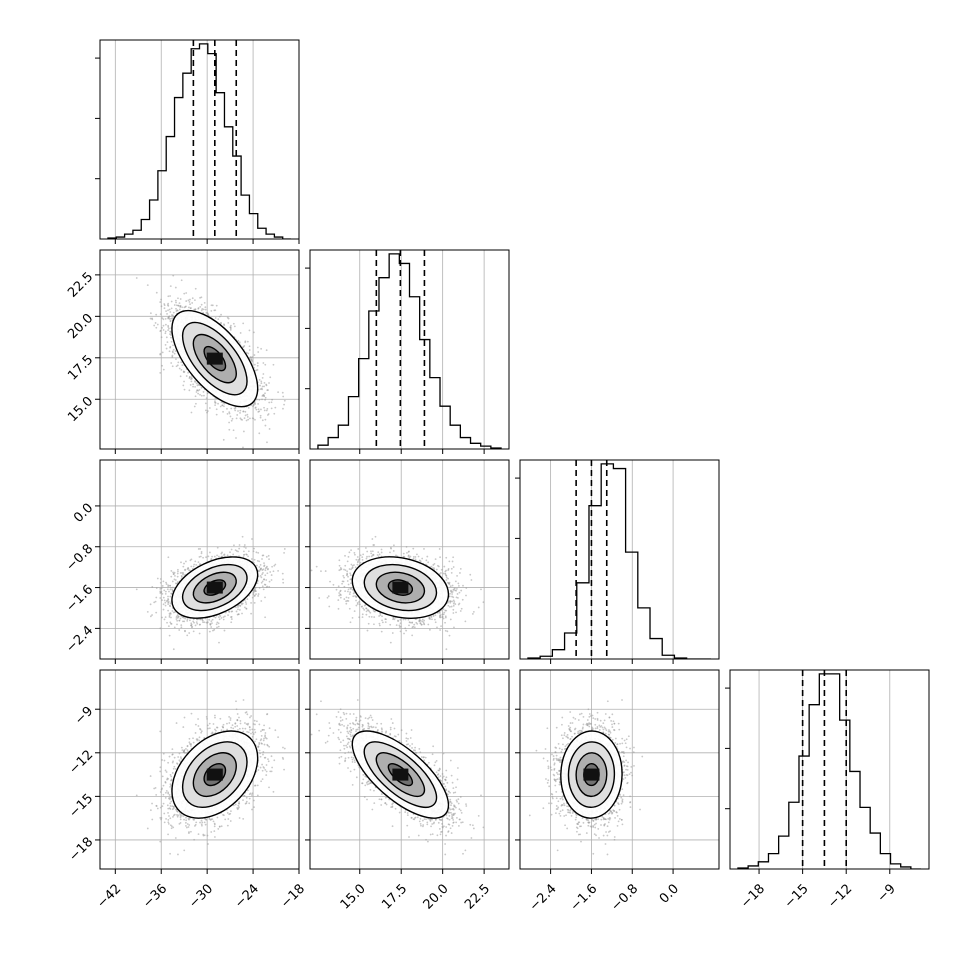  I want to click on panel-1-0: 15.017.520.022.5, so click(182, 351).